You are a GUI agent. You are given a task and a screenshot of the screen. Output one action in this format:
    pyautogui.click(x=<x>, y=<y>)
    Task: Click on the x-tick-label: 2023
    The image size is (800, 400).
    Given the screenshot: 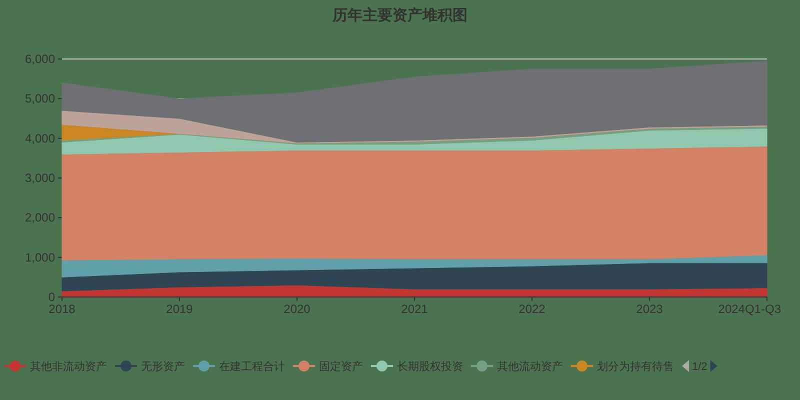 What is the action you would take?
    pyautogui.click(x=650, y=309)
    